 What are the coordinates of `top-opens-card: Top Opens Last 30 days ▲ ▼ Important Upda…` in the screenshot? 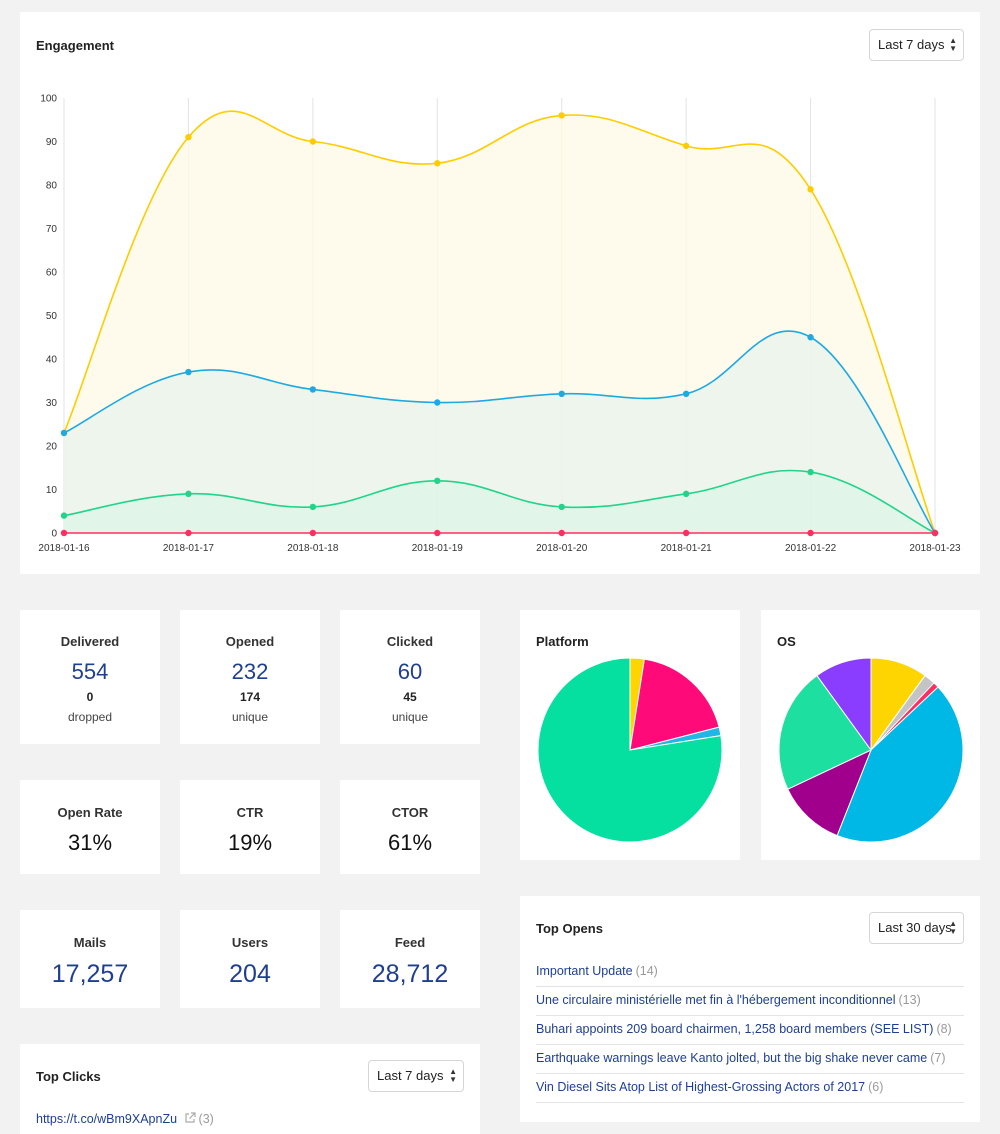 It's located at (750, 1009).